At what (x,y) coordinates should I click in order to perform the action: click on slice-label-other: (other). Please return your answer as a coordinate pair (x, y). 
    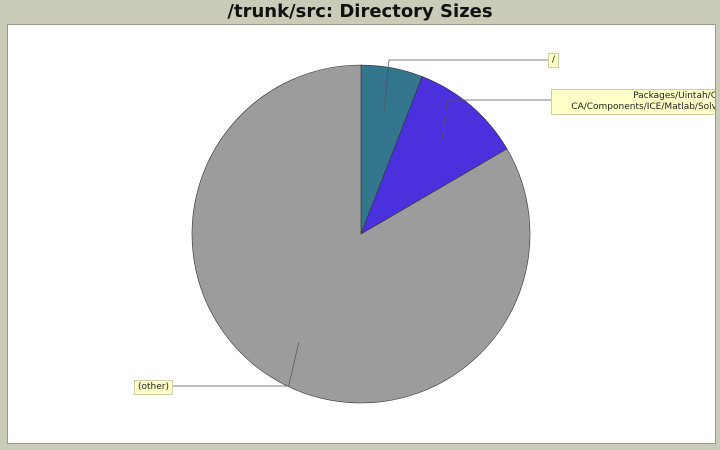
    Looking at the image, I should click on (153, 387).